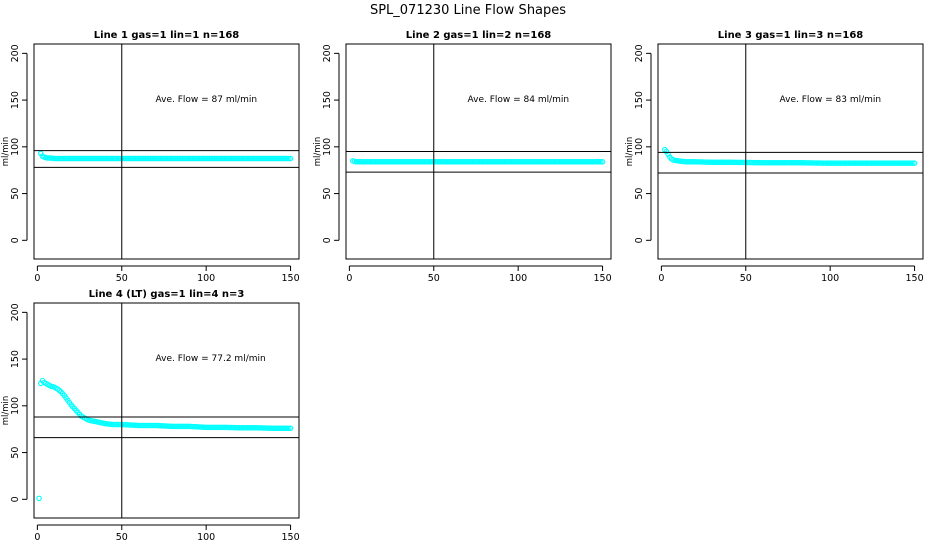  What do you see at coordinates (519, 100) in the screenshot?
I see `average-flow-annotation: Ave. Flow = 84 ml/min` at bounding box center [519, 100].